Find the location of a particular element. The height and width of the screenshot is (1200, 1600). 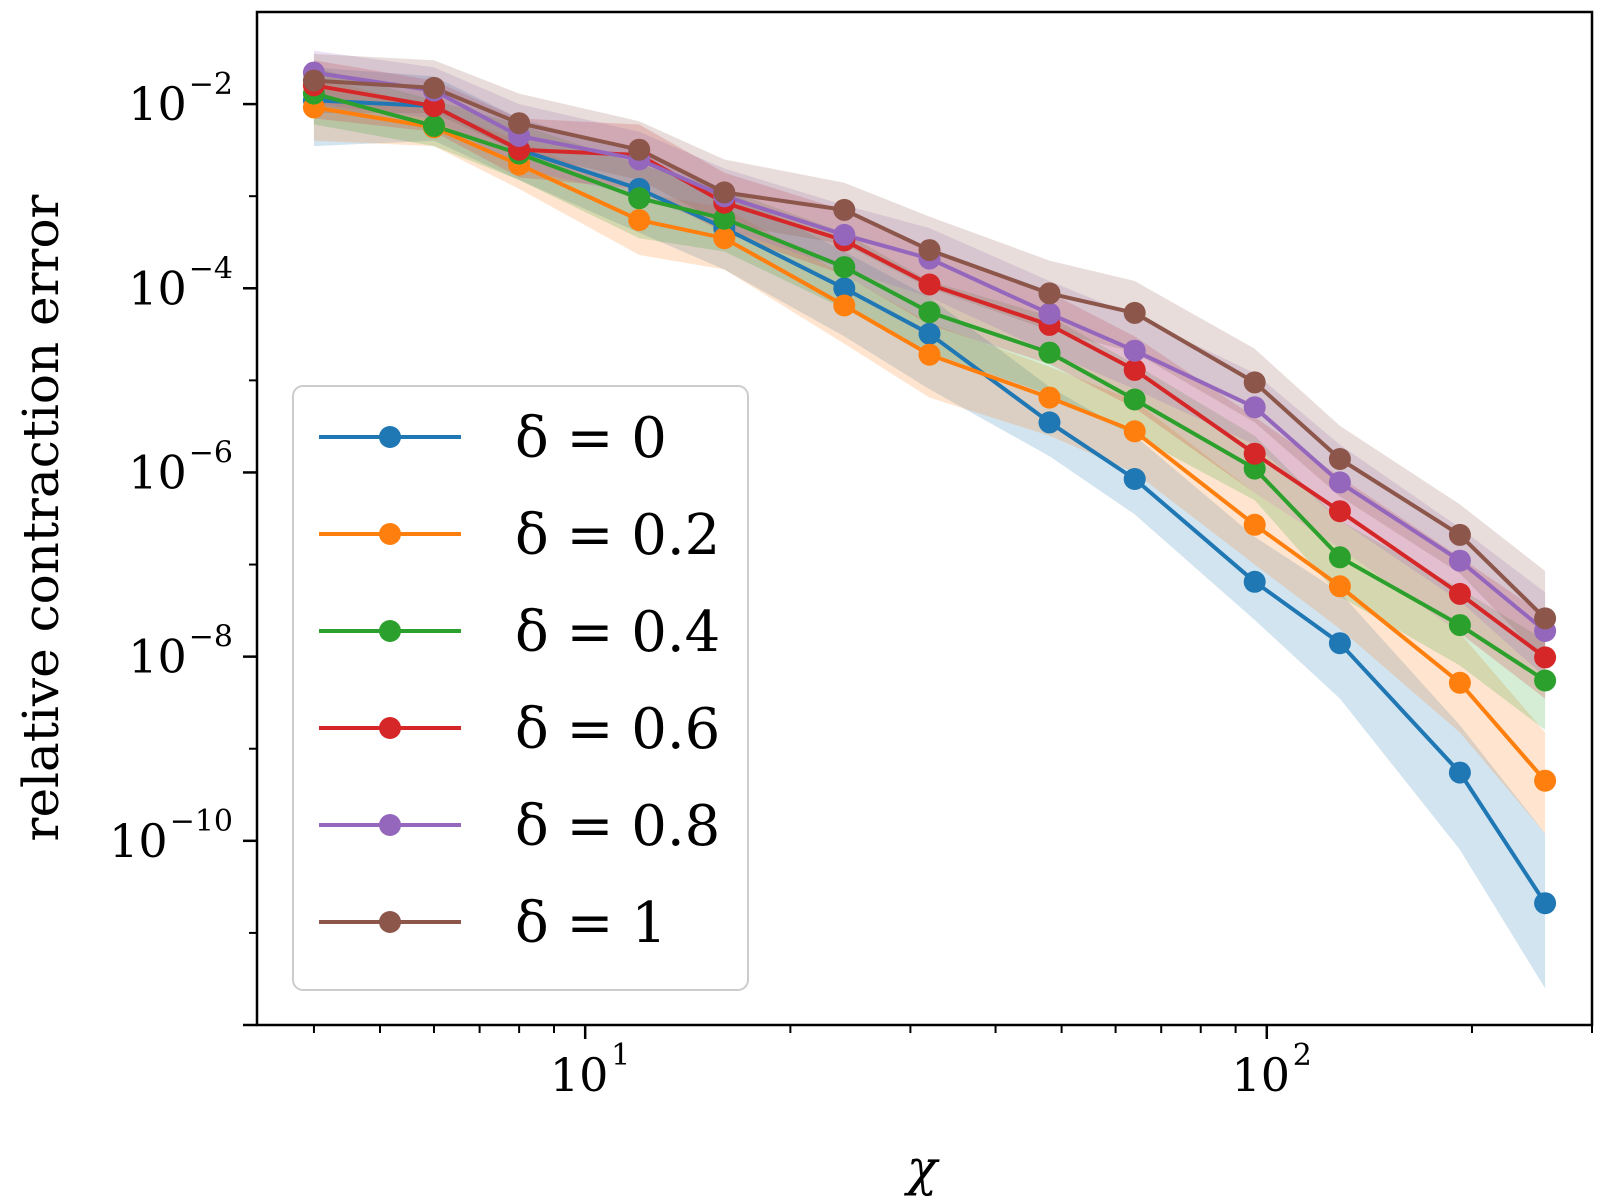

point-delta-0p4-x16 is located at coordinates (724, 218).